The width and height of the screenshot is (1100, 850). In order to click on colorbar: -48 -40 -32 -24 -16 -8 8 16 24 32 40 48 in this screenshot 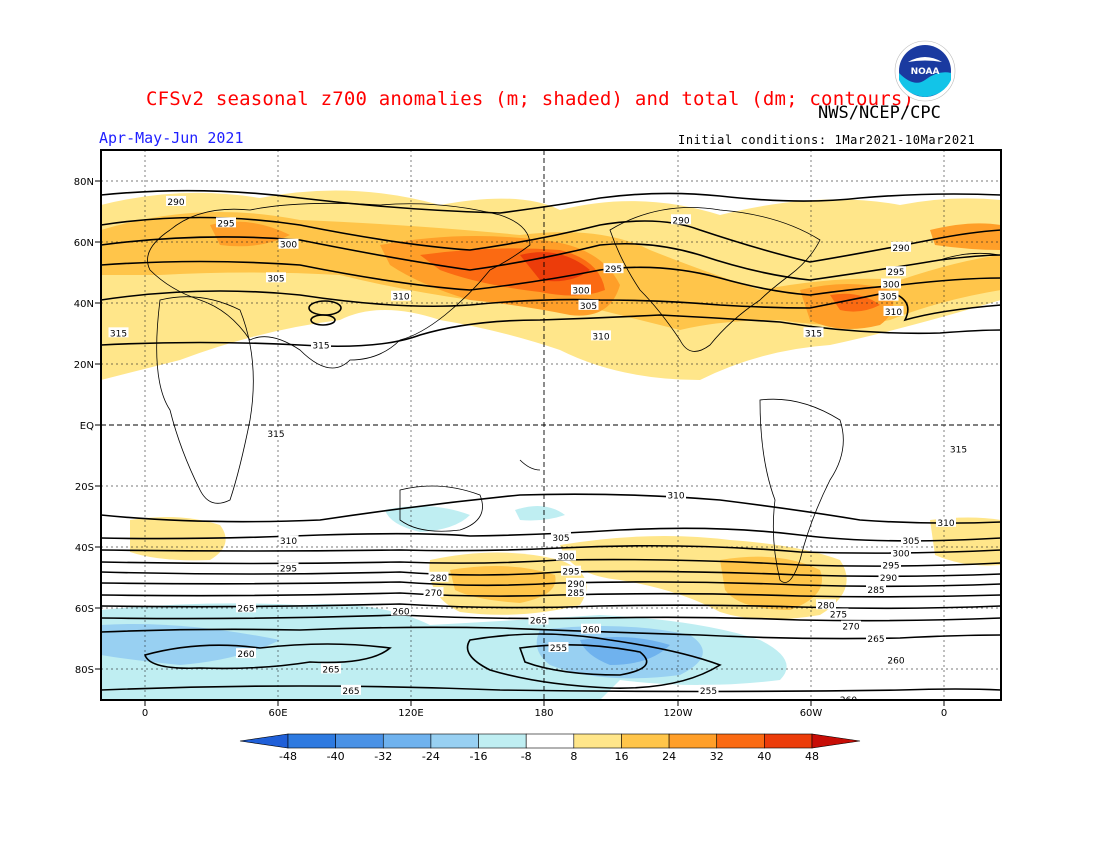, I will do `click(550, 748)`.